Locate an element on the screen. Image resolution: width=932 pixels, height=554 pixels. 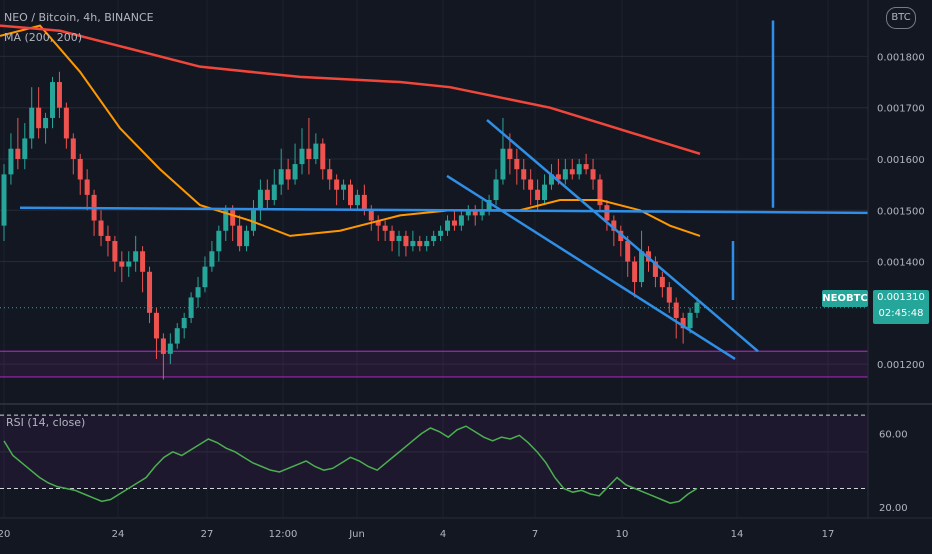
y-tick-label: 0.001400 is located at coordinates (901, 263).